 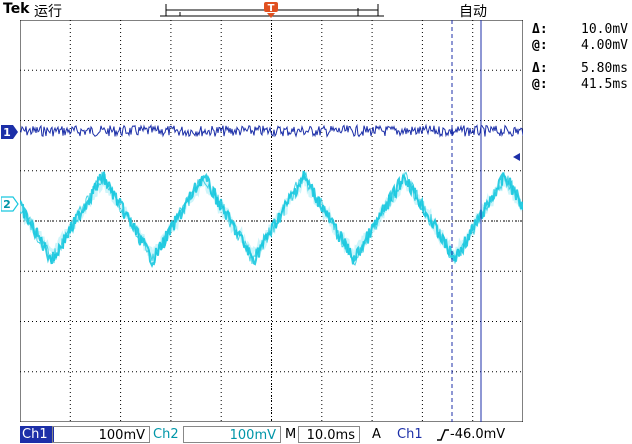 What do you see at coordinates (16, 9) in the screenshot?
I see `brand-logo: Tek` at bounding box center [16, 9].